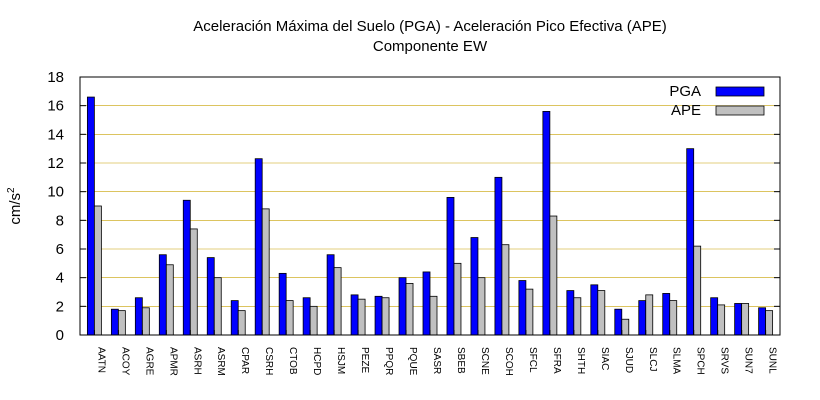 Image resolution: width=820 pixels, height=400 pixels. Describe the element at coordinates (340, 360) in the screenshot. I see `x-tick-label: HSJM` at that location.